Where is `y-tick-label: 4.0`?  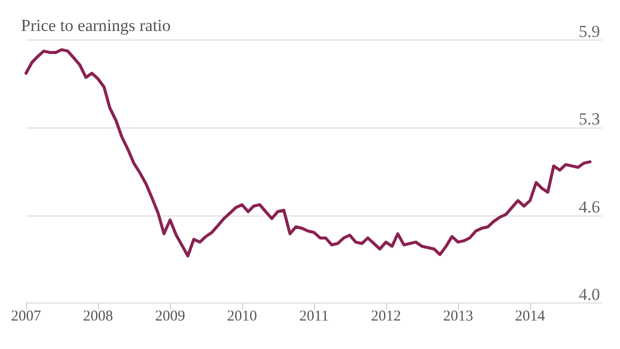 y-tick-label: 4.0 is located at coordinates (589, 294).